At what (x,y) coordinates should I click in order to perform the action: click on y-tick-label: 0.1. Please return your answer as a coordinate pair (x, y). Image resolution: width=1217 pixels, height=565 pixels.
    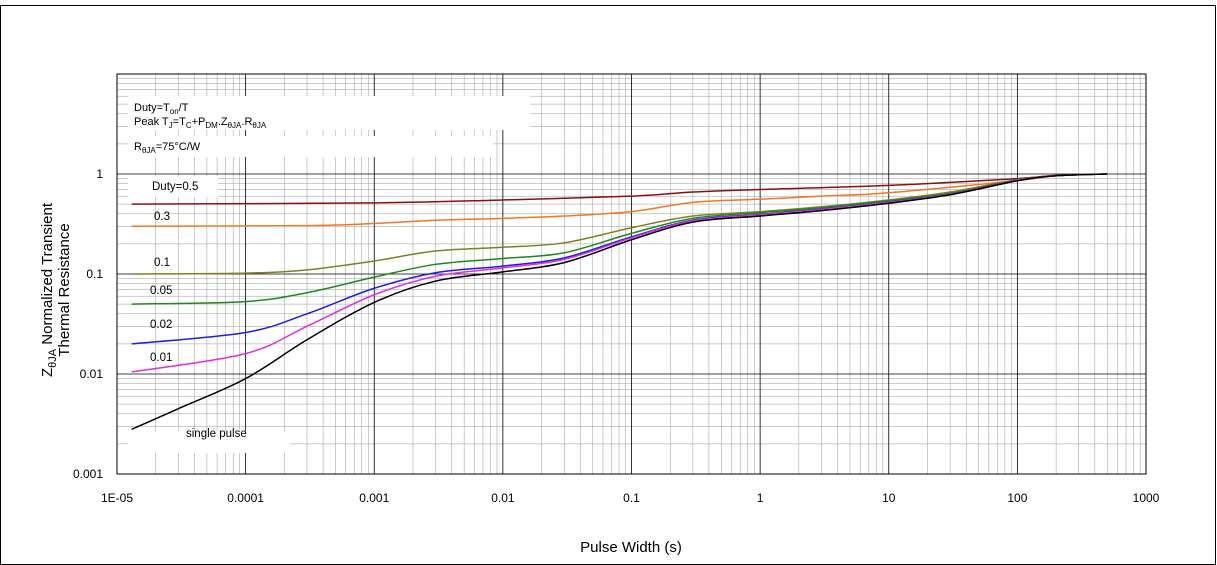
    Looking at the image, I should click on (94, 274).